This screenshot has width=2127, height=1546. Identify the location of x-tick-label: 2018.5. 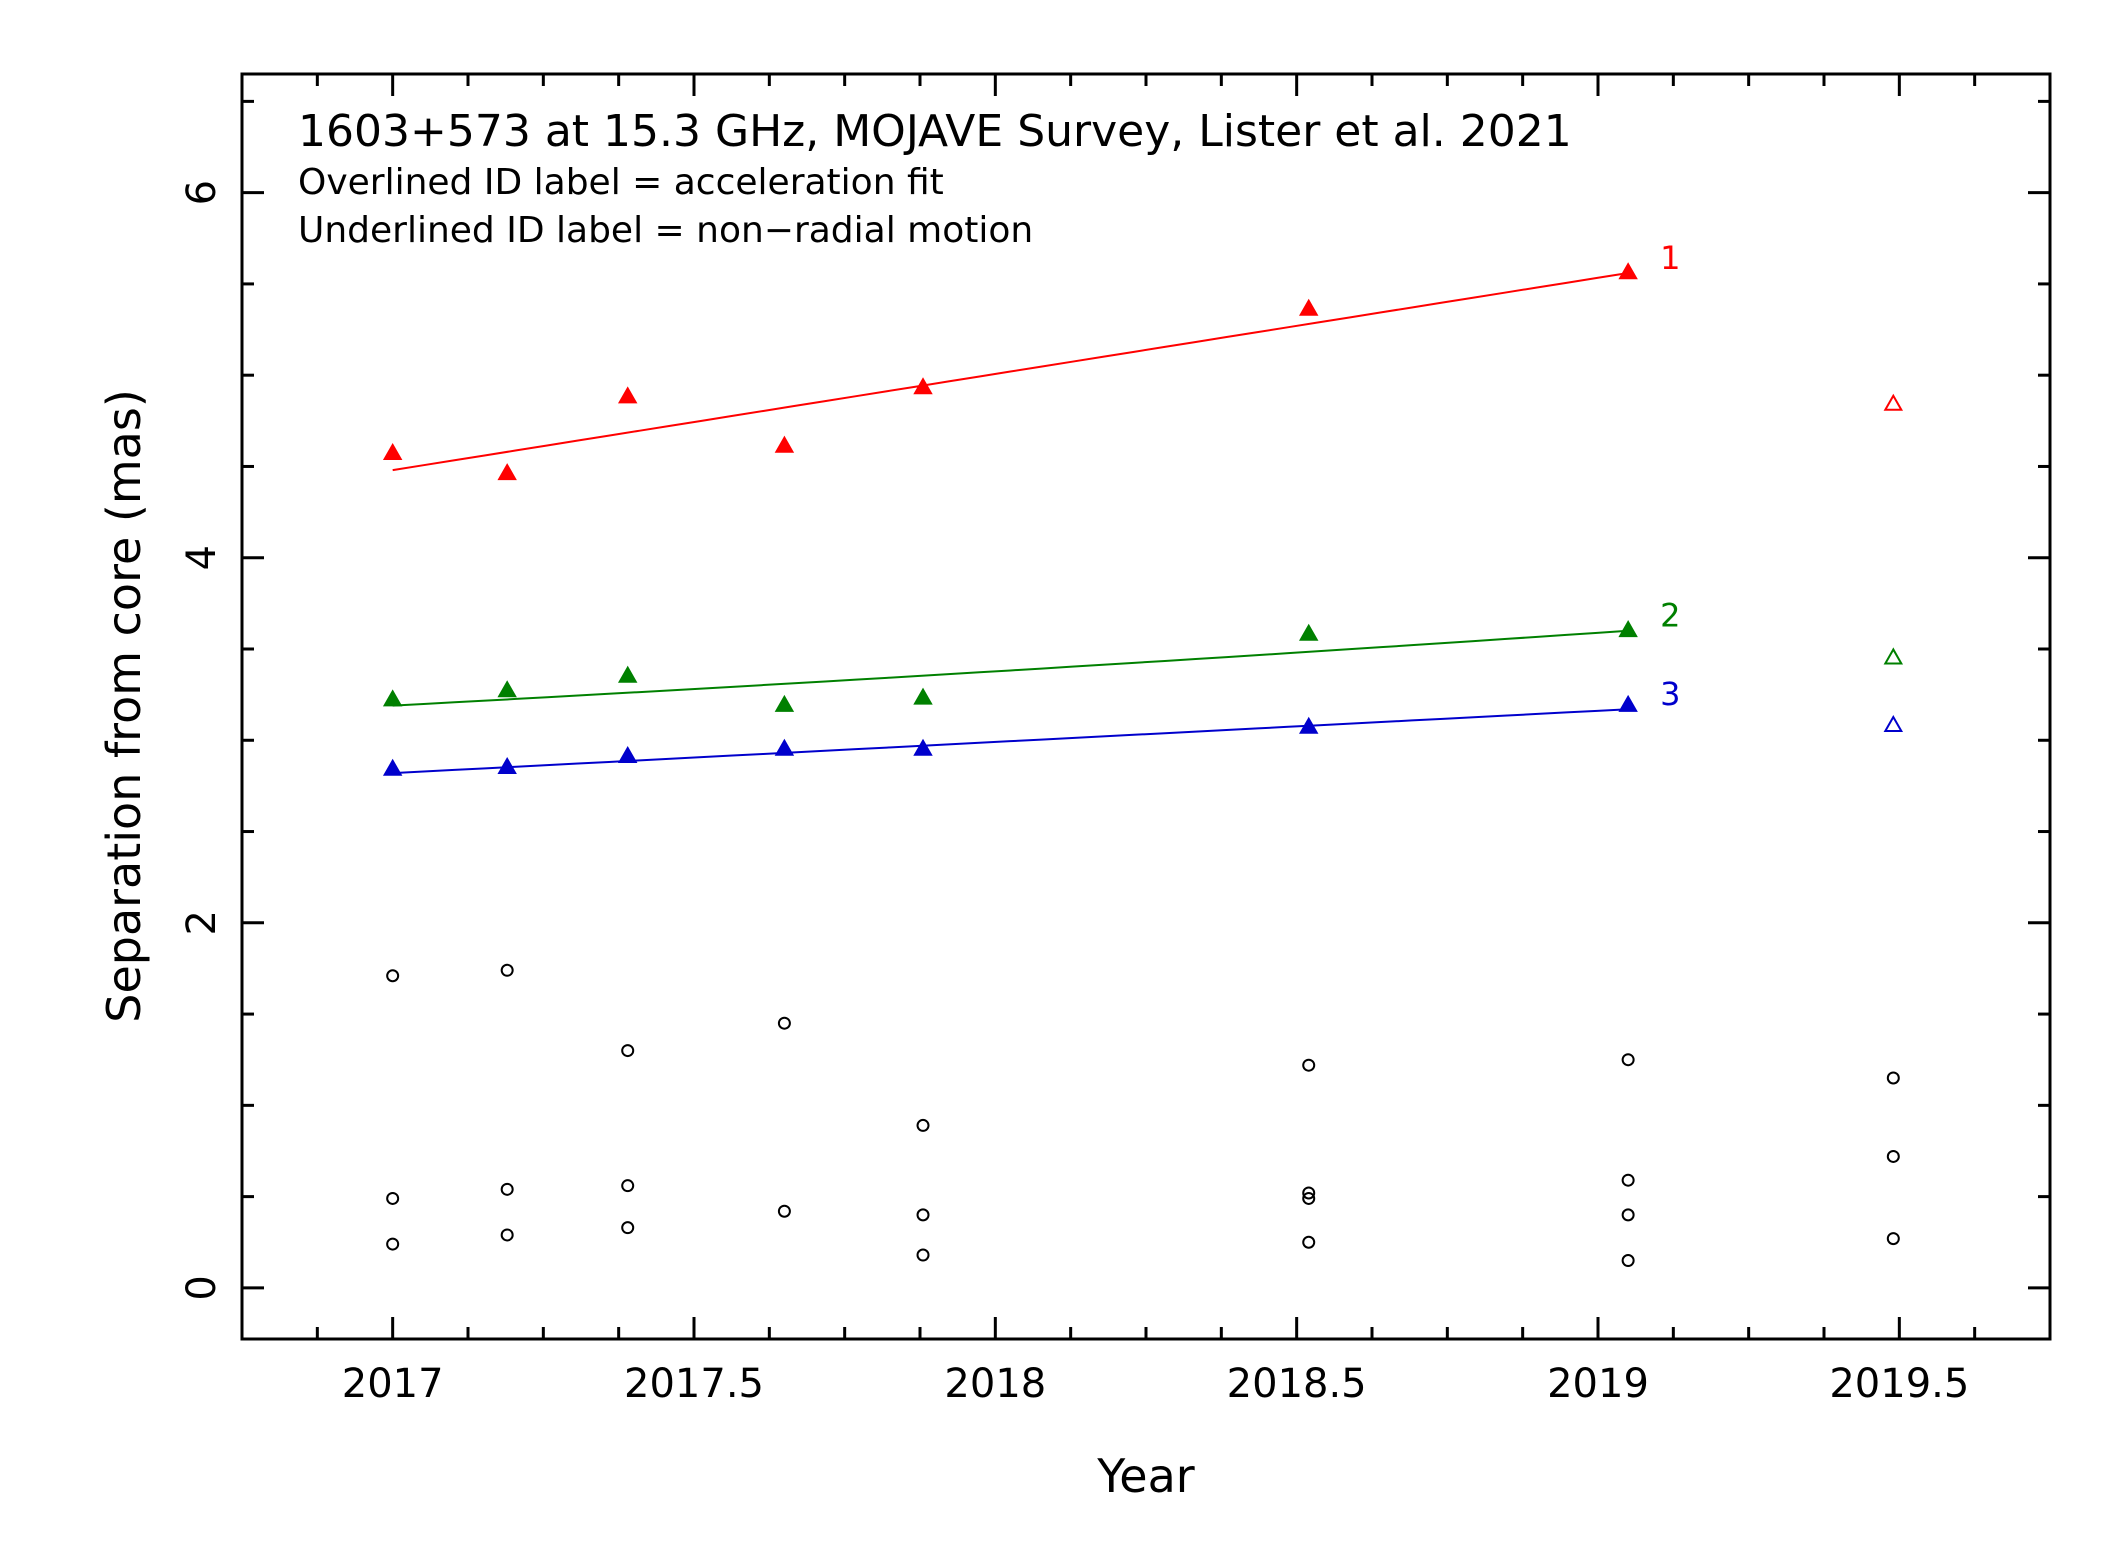
(1297, 1384).